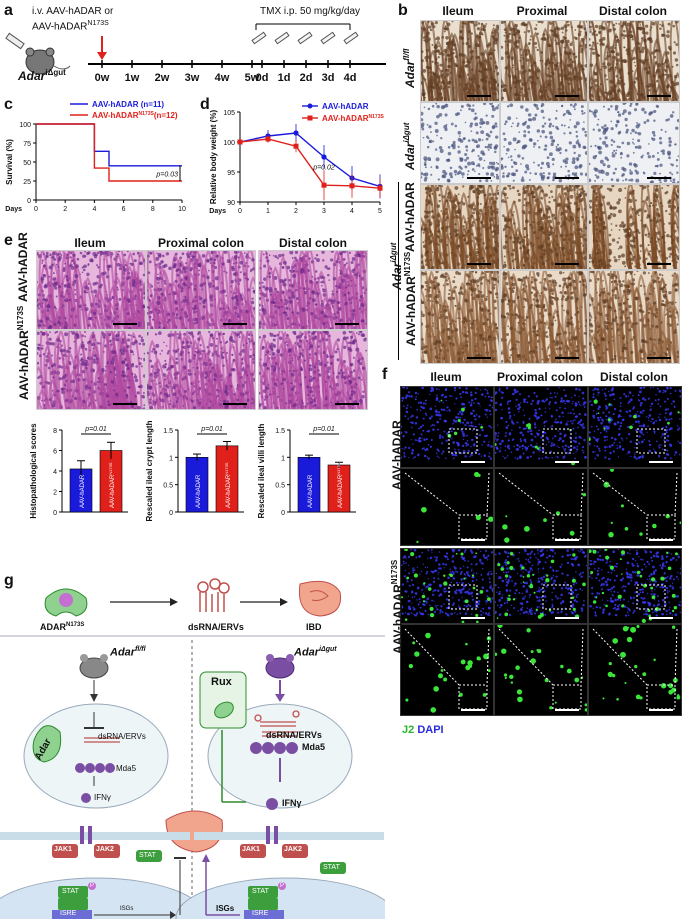 This screenshot has width=685, height=919. What do you see at coordinates (331, 867) in the screenshot?
I see `g-stat-free-right: STAT` at bounding box center [331, 867].